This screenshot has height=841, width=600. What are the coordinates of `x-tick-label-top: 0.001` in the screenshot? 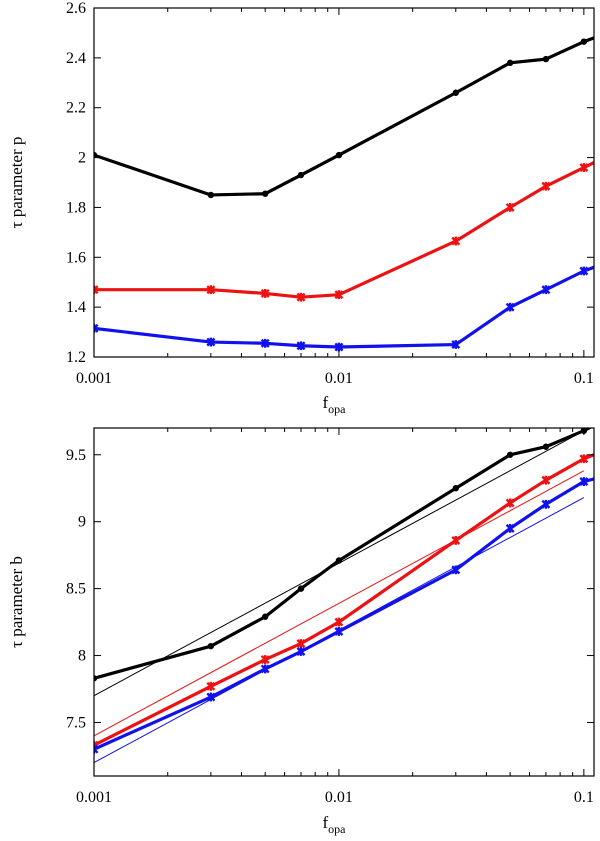 It's located at (94, 378).